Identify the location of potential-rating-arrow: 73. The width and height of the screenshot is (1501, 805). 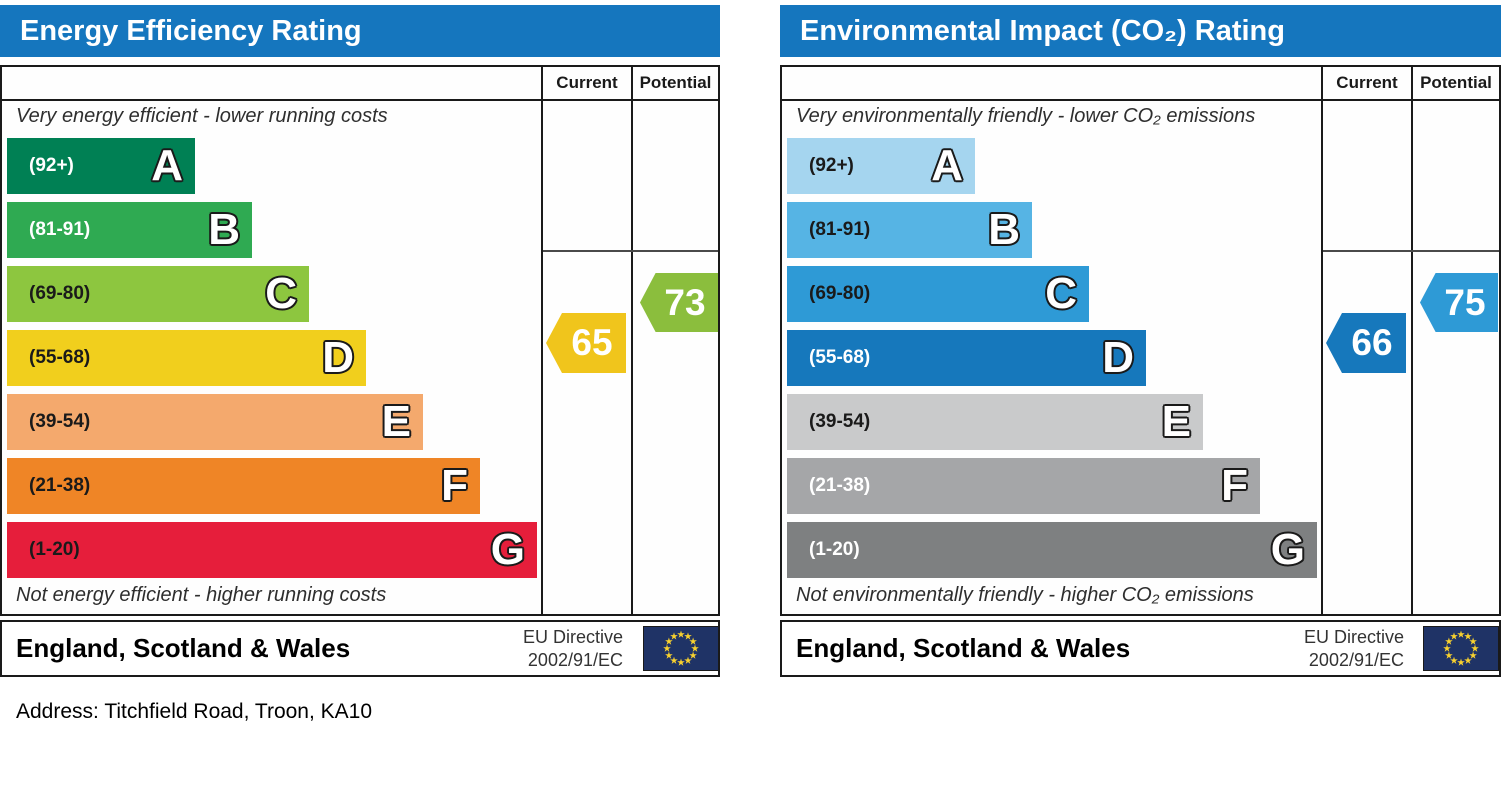
(679, 302).